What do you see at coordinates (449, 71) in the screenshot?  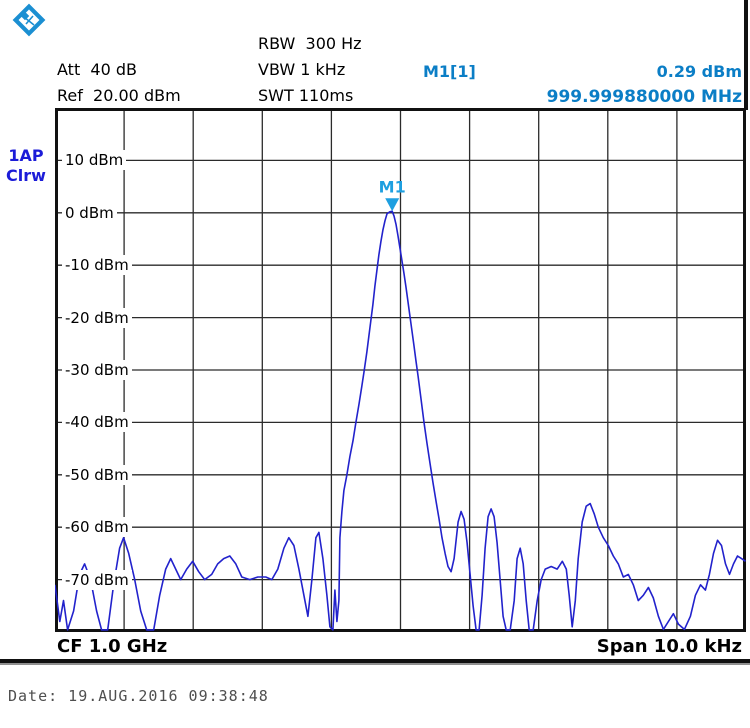 I see `marker-name-readout: M1[1]` at bounding box center [449, 71].